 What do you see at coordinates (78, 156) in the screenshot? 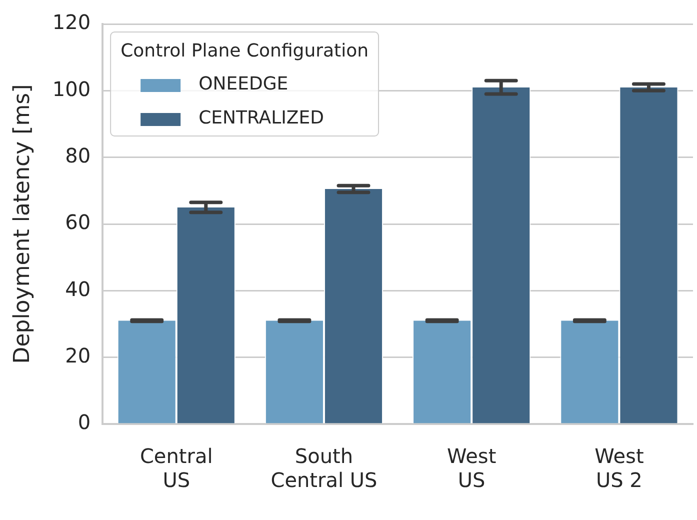
I see `y-tick-label: 80` at bounding box center [78, 156].